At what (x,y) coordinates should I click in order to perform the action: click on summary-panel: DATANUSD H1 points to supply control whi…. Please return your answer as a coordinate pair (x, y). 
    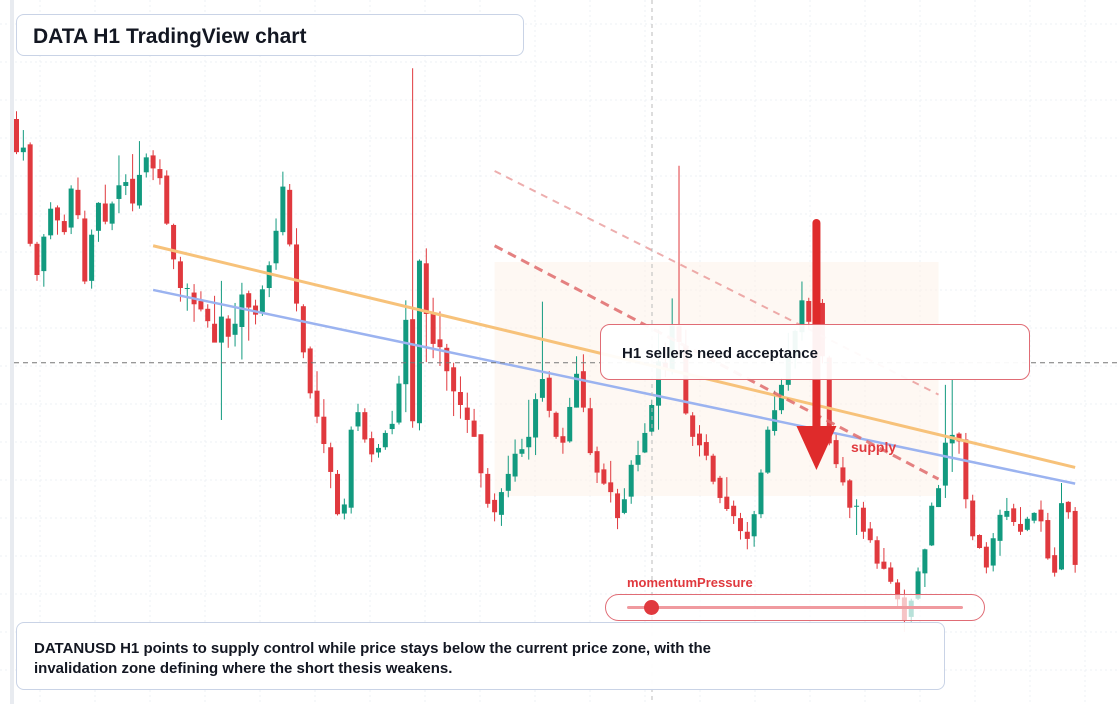
    Looking at the image, I should click on (480, 656).